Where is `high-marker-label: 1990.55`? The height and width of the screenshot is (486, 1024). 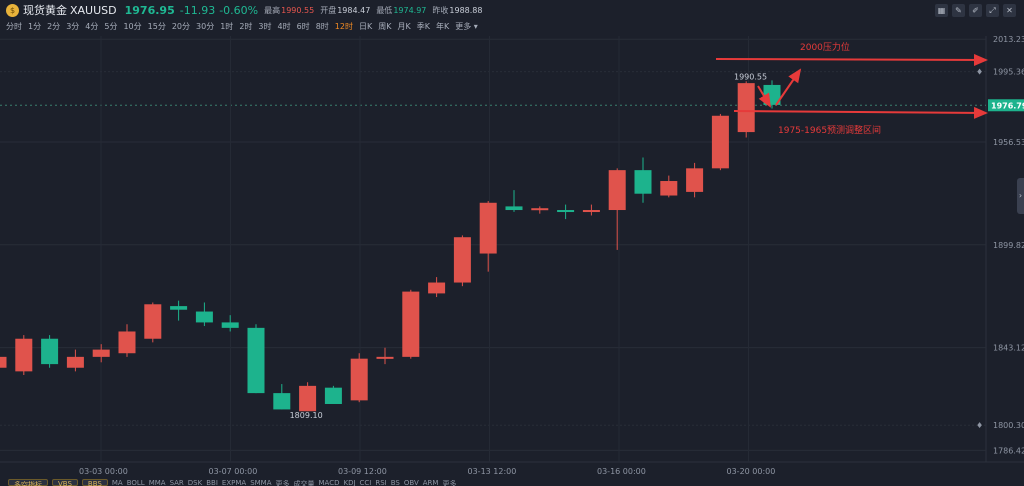
high-marker-label: 1990.55 is located at coordinates (750, 76).